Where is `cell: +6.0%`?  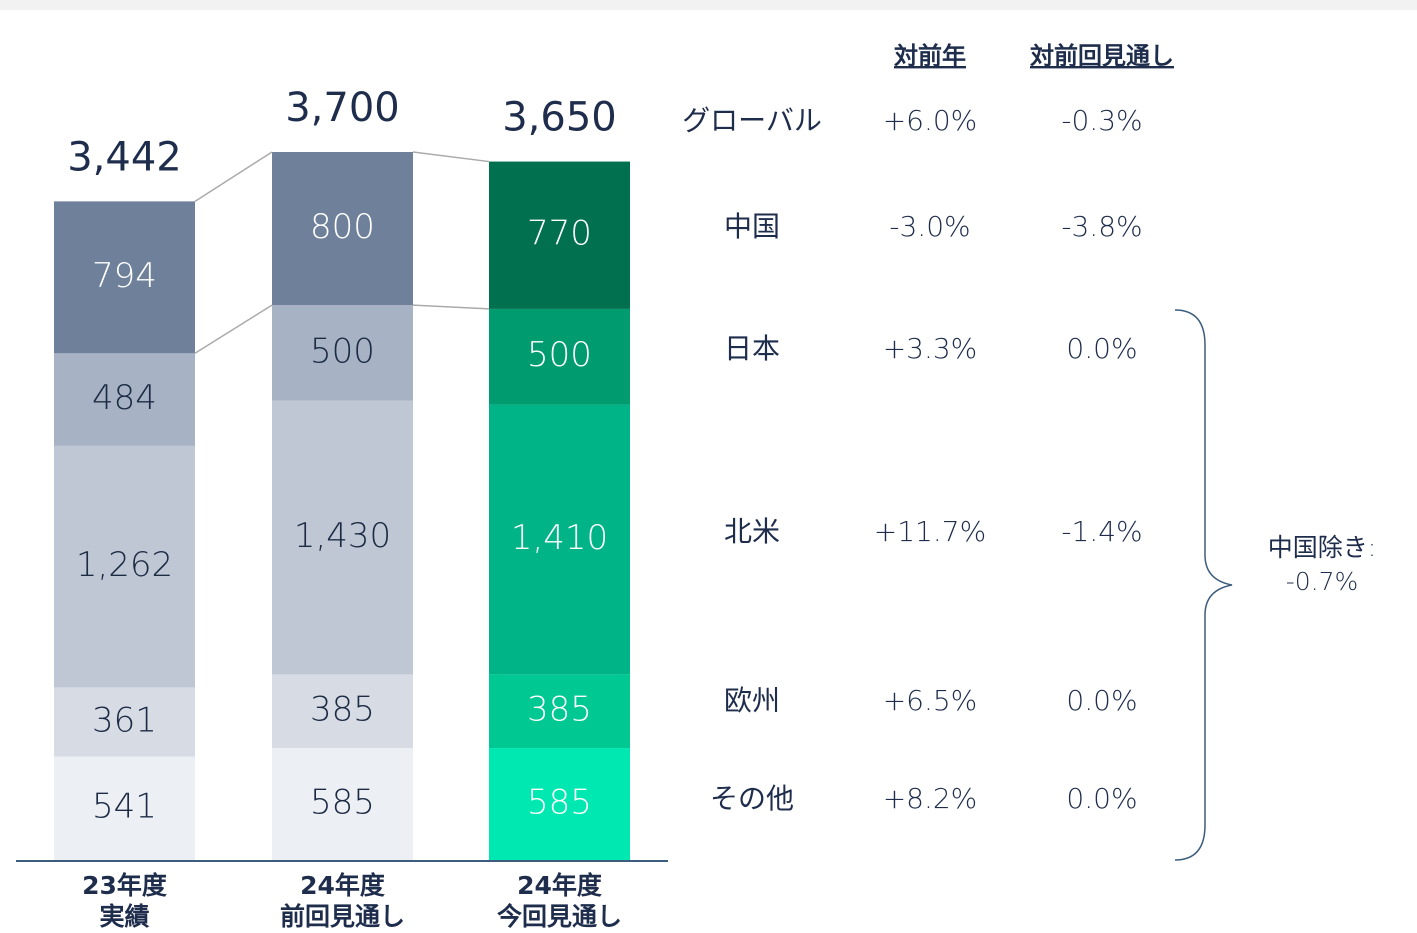
cell: +6.0% is located at coordinates (930, 120).